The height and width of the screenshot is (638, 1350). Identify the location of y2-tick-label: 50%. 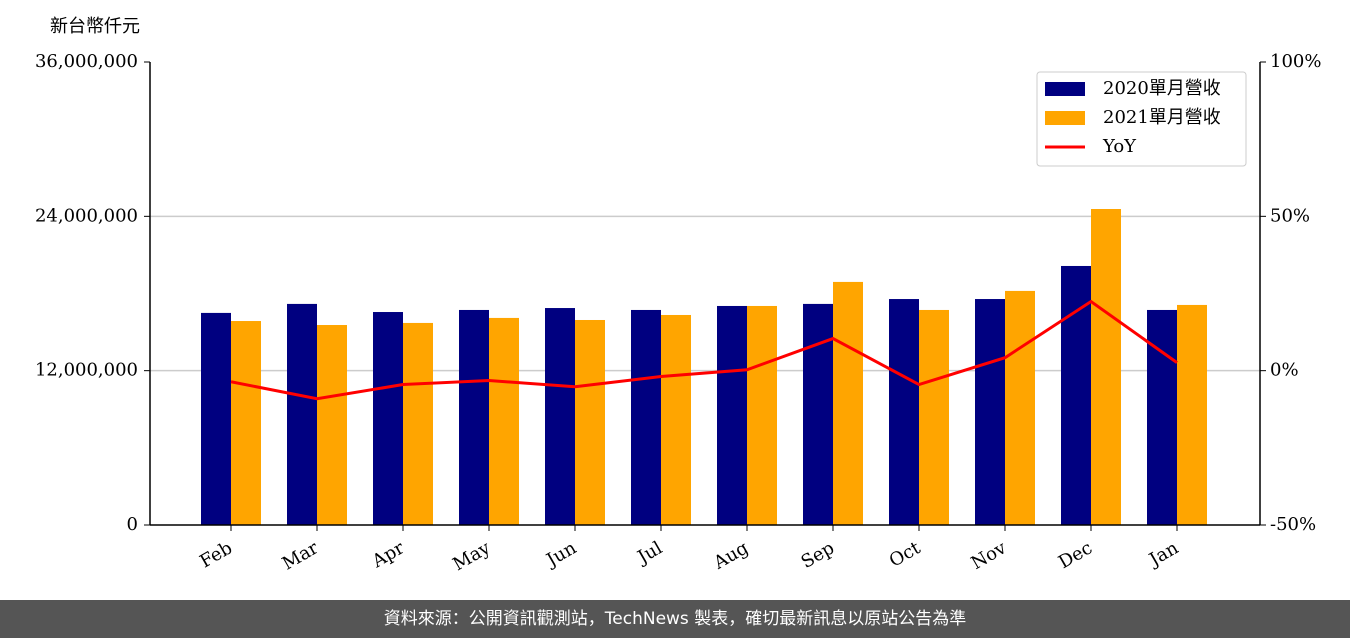
(1290, 215).